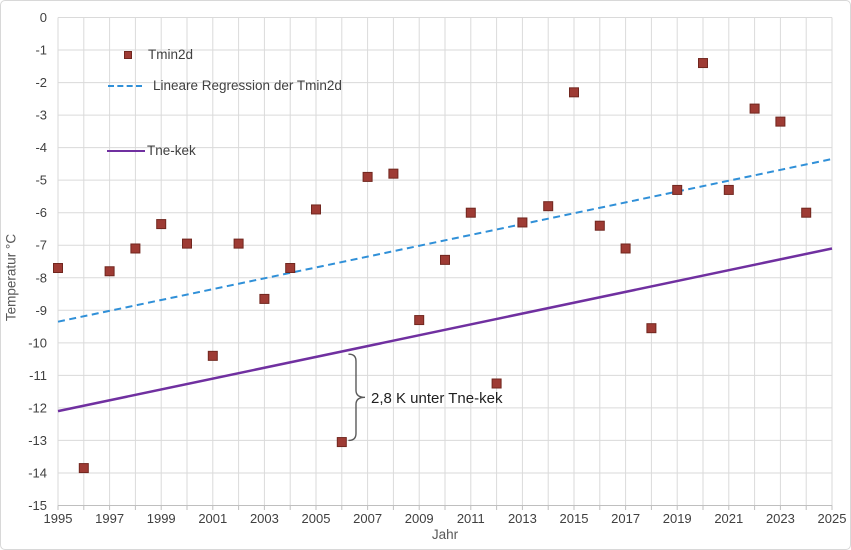 This screenshot has width=851, height=550. I want to click on y-tick--6: -6, so click(41, 212).